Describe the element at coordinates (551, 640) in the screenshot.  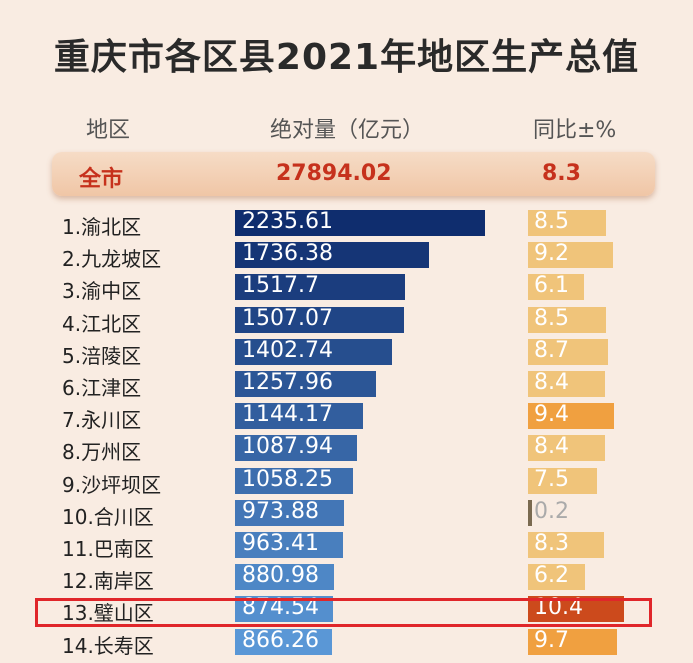
I see `growth-label: 9.7` at that location.